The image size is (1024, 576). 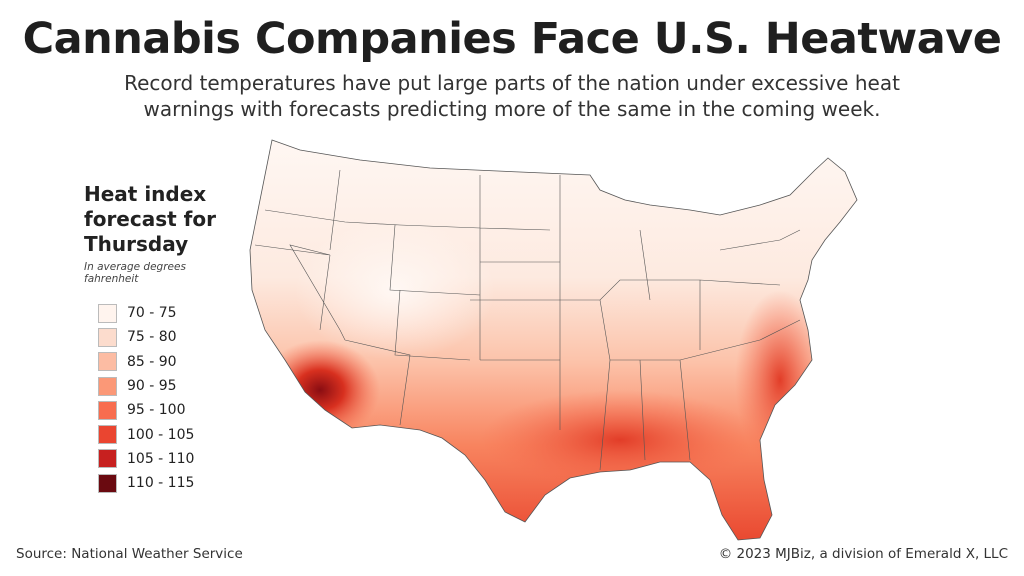 I want to click on legend-title: Heat index forecast for Thursday, so click(x=159, y=219).